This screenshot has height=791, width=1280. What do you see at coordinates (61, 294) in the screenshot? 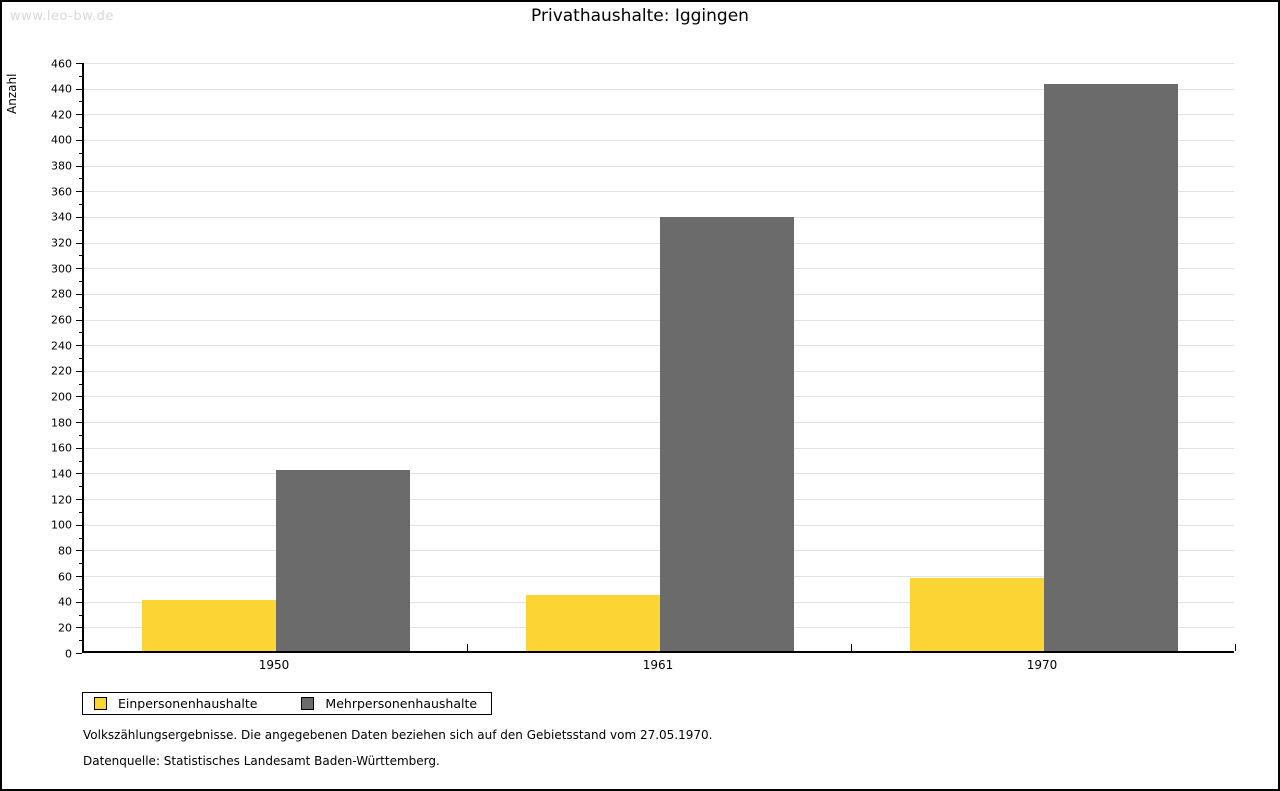
I see `y-tick-label-280: 280` at bounding box center [61, 294].